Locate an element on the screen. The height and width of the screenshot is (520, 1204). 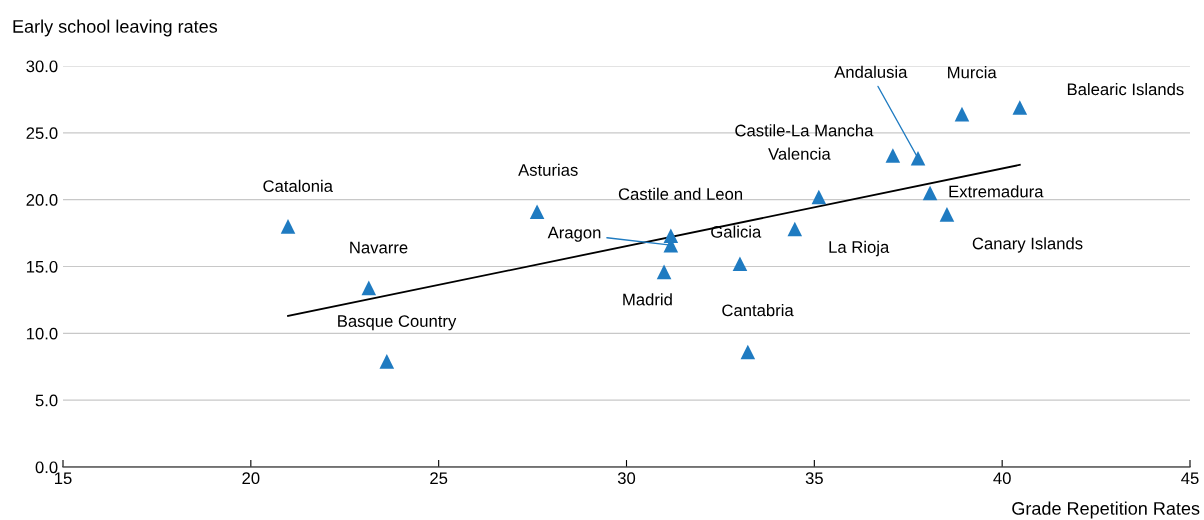
x-tick-label: 15 is located at coordinates (63, 478).